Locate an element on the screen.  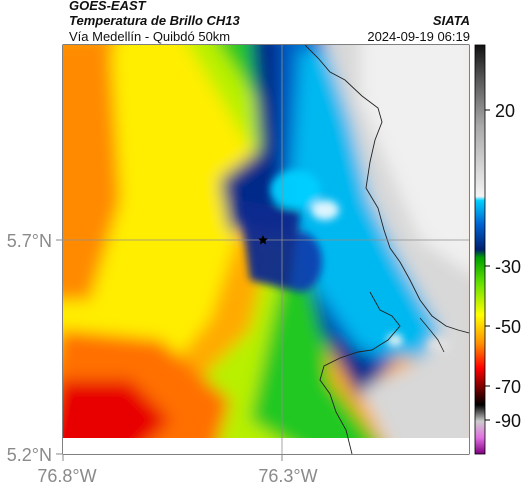
colorbar-tick-label: -70 is located at coordinates (508, 387).